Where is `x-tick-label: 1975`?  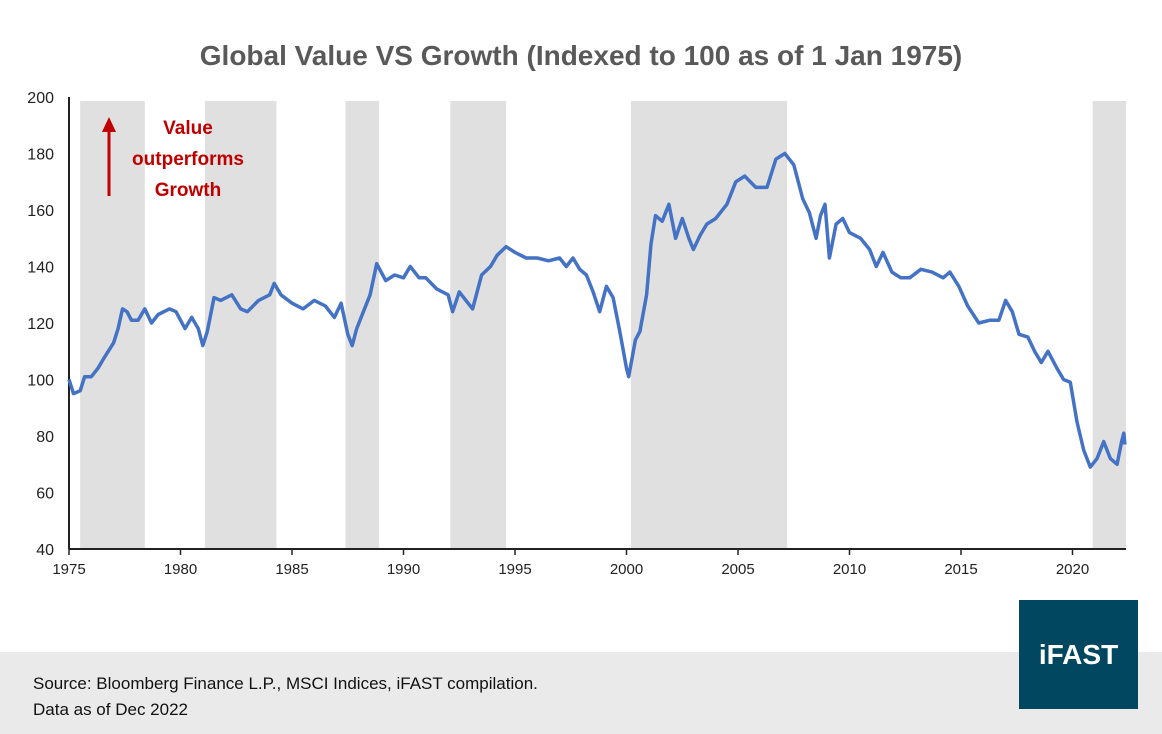 x-tick-label: 1975 is located at coordinates (68, 569).